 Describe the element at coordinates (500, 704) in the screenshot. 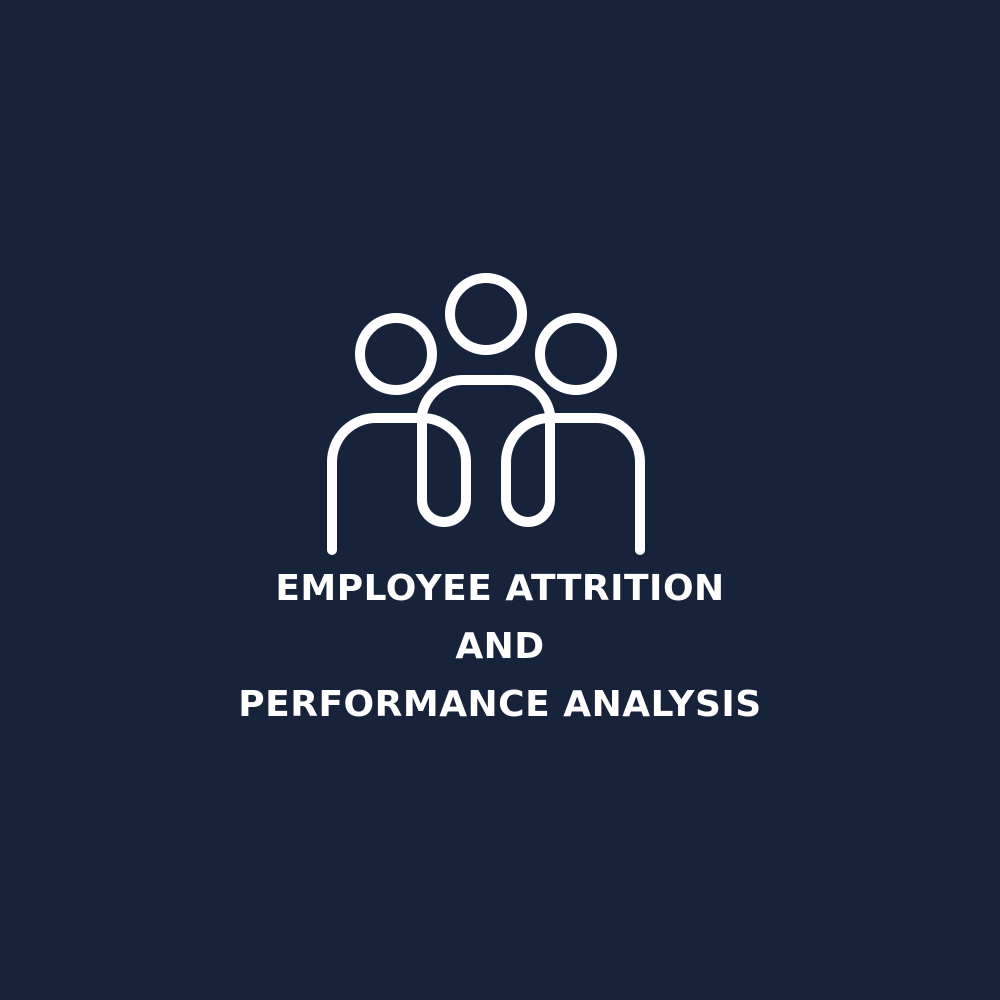

I see `title-line-3: PERFORMANCE ANALYSIS` at that location.